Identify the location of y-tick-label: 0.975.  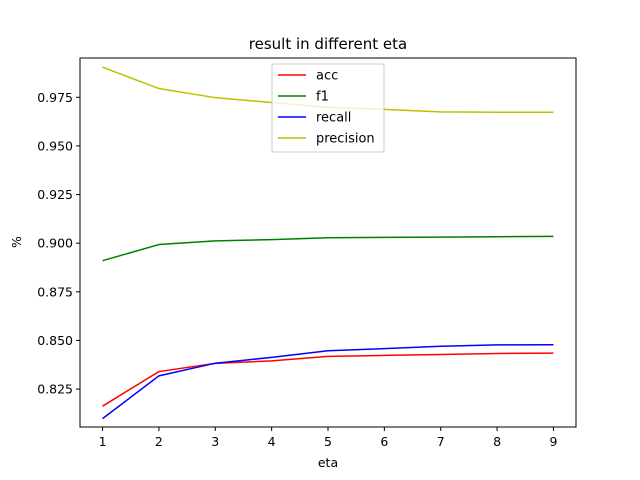
(55, 97).